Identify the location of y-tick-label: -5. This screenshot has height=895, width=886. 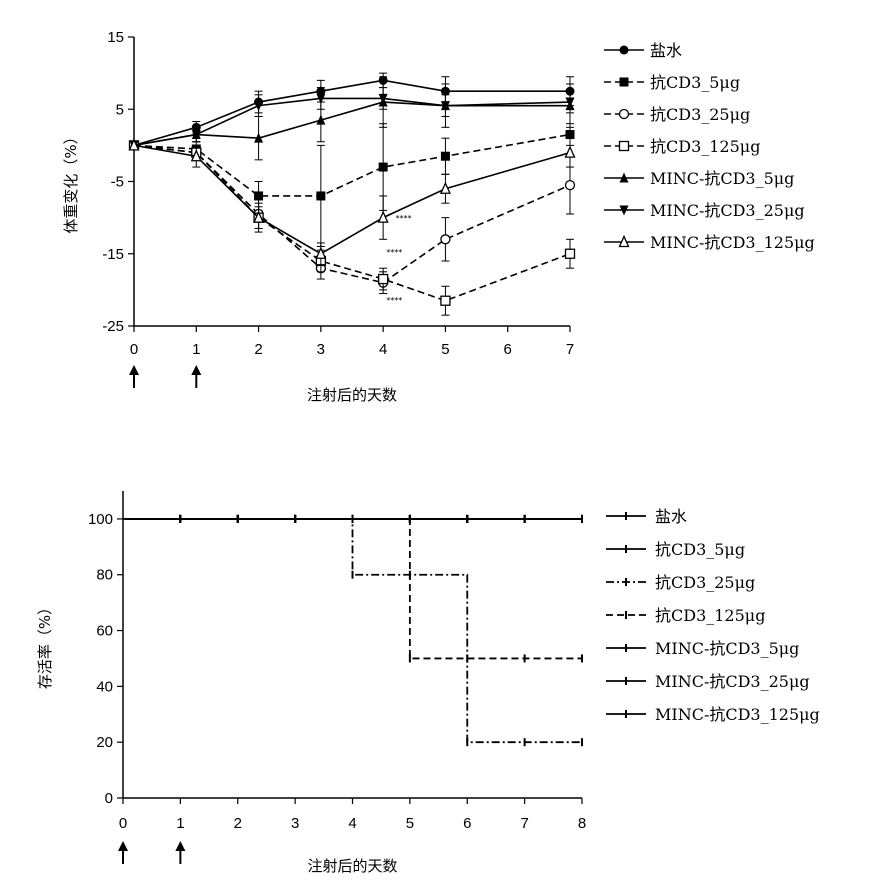
(117, 182).